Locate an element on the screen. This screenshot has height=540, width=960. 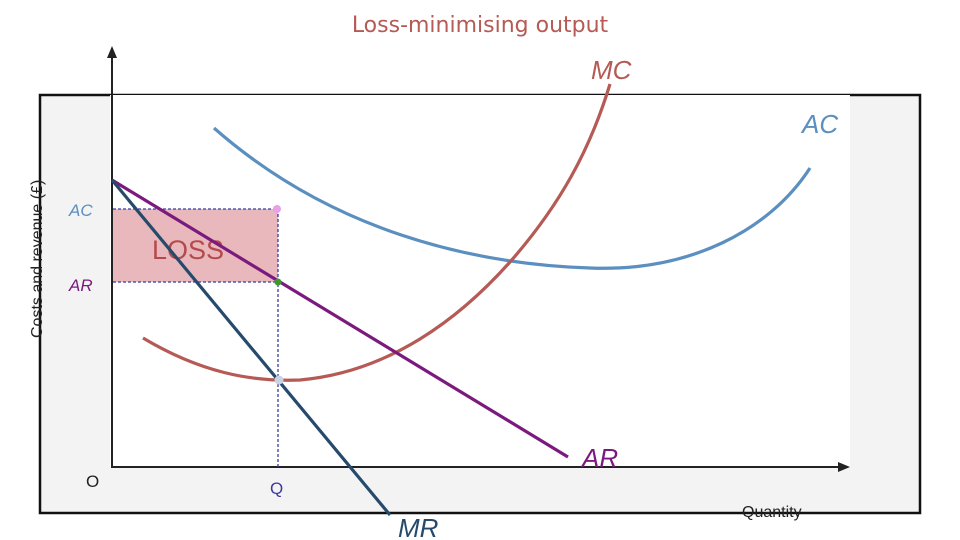
ac-level-label: AC is located at coordinates (80, 210).